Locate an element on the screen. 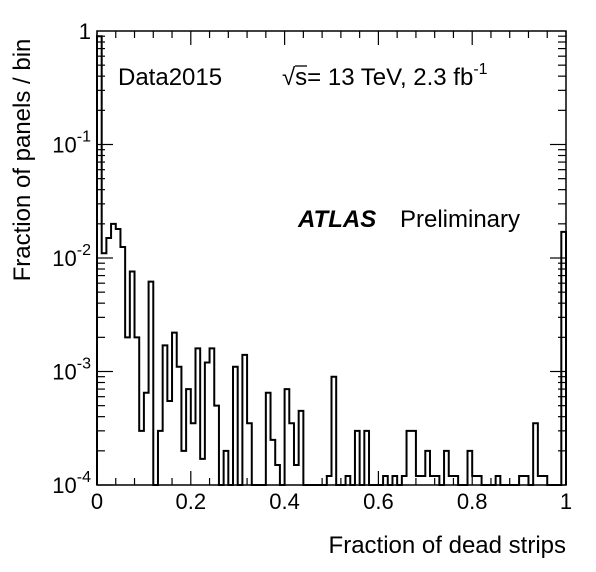  x-axis-title: Fraction of dead strips is located at coordinates (447, 545).